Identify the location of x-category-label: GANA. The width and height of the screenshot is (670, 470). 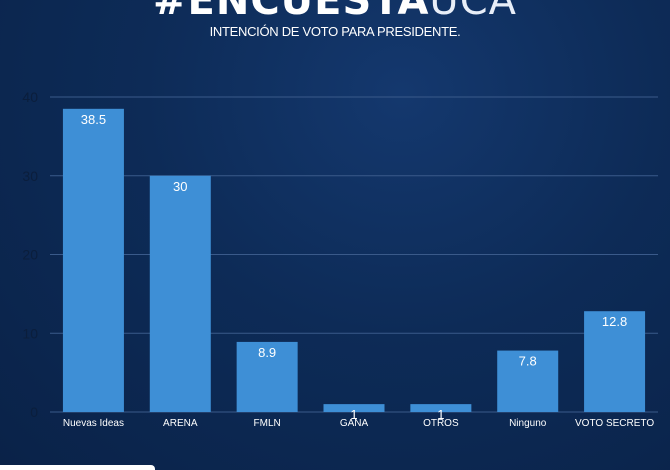
(354, 423).